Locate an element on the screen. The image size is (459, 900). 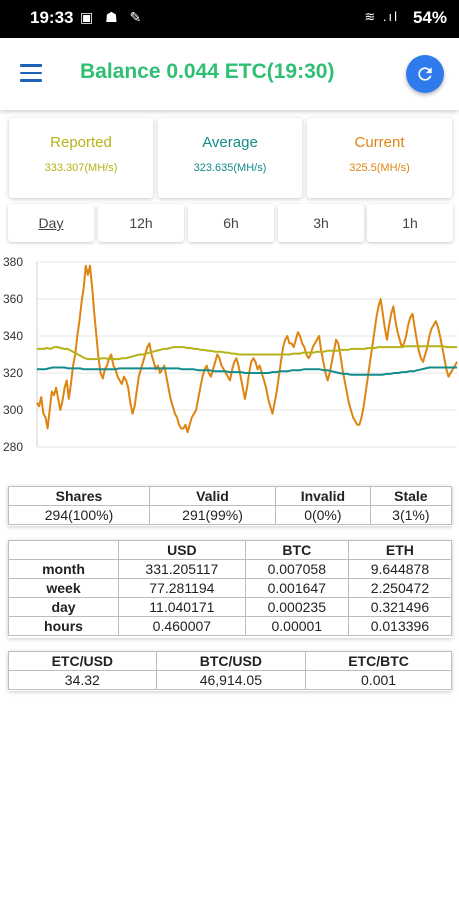
card-value: 333.307(MH/s) is located at coordinates (81, 168).